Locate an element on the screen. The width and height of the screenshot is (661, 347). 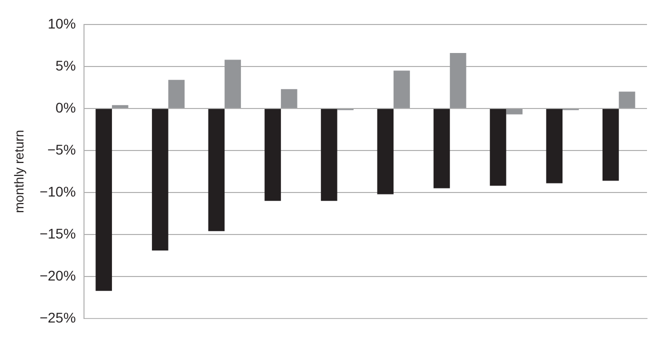
y-tick-label: 10% is located at coordinates (62, 23).